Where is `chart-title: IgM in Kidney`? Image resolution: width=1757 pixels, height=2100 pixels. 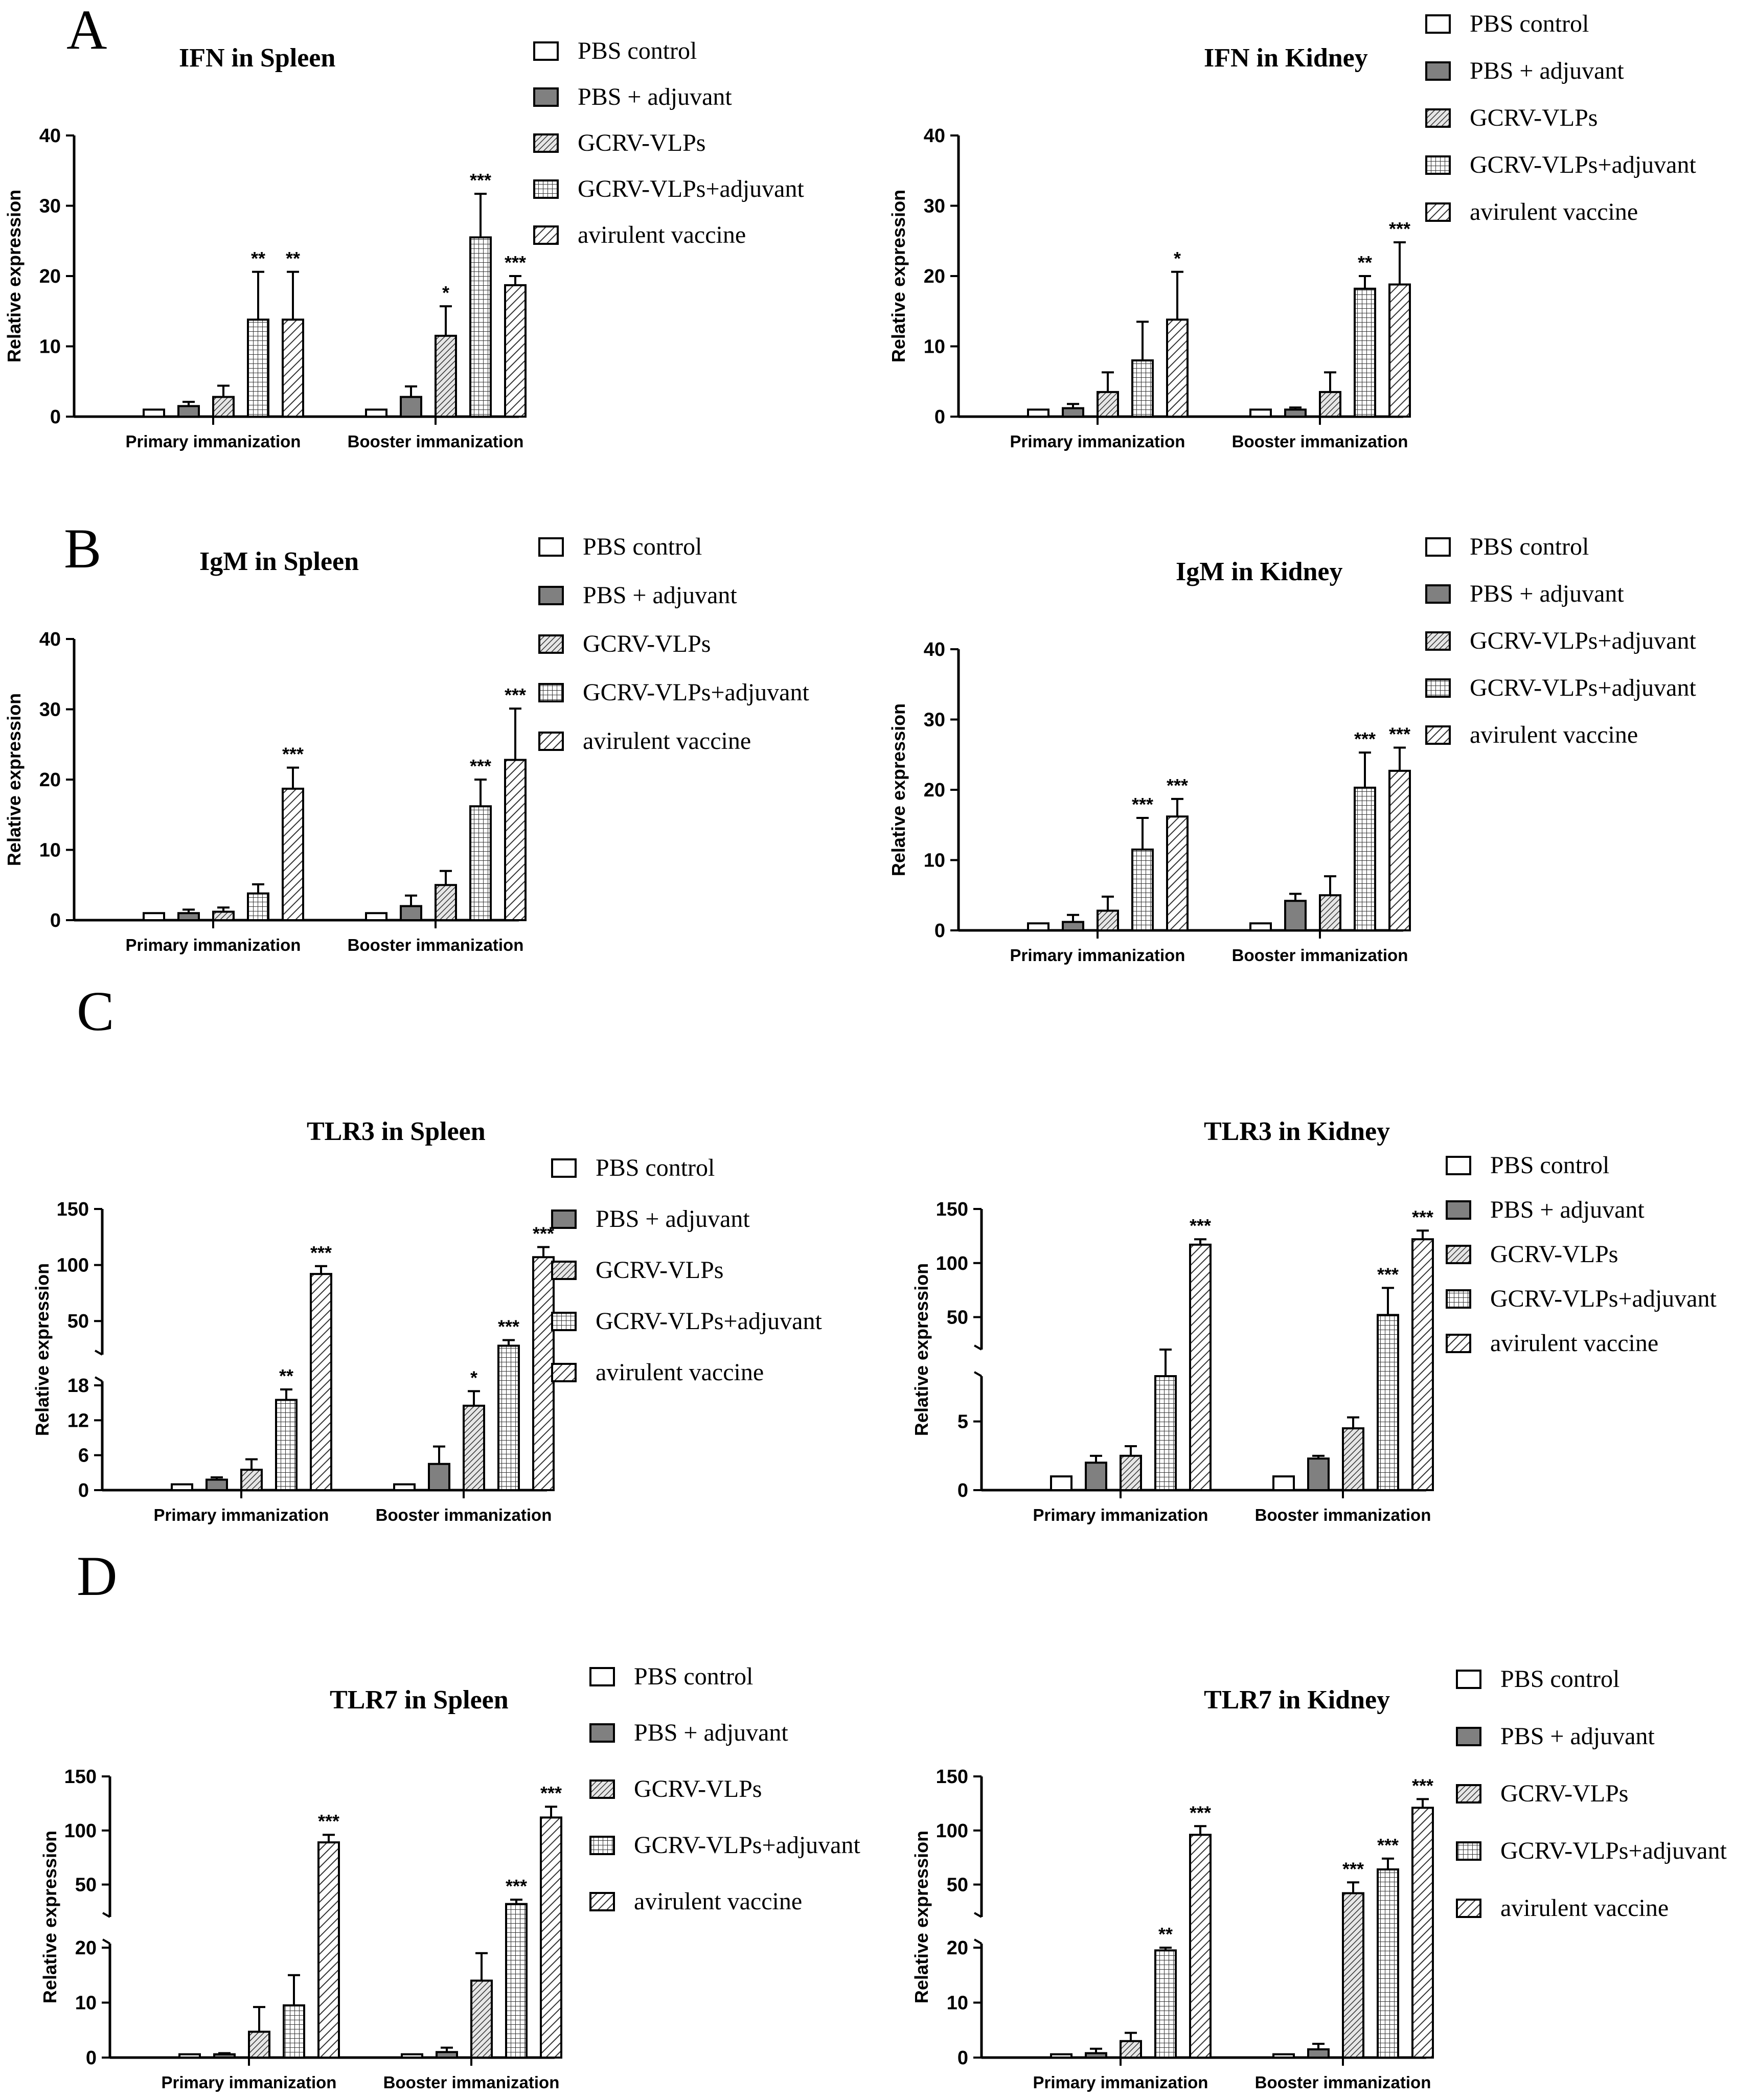 chart-title: IgM in Kidney is located at coordinates (1260, 571).